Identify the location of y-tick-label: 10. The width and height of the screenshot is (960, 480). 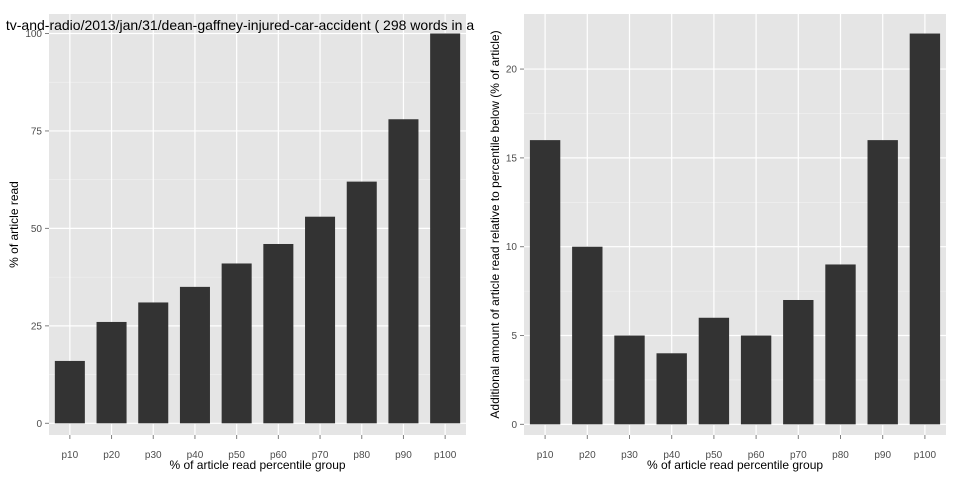
(512, 247).